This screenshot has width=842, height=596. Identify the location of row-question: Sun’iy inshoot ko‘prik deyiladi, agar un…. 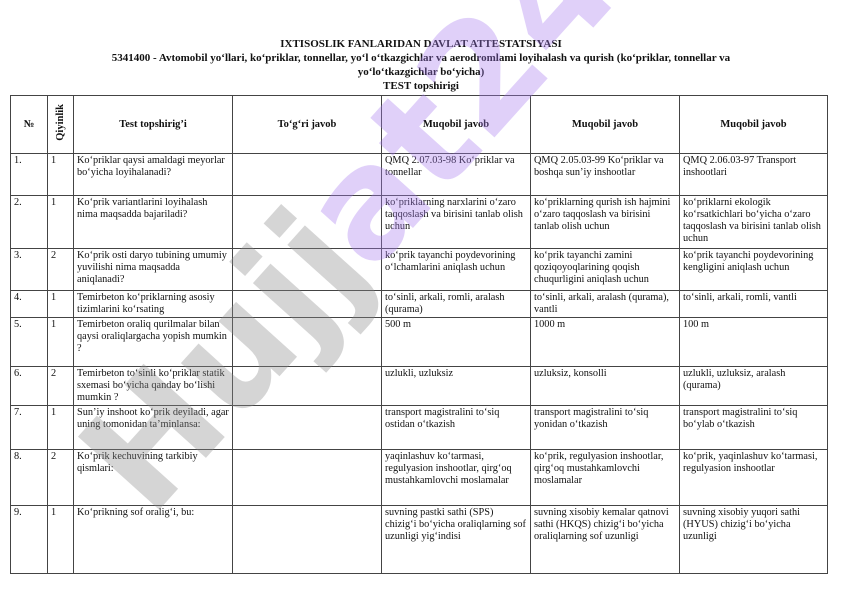
(153, 427).